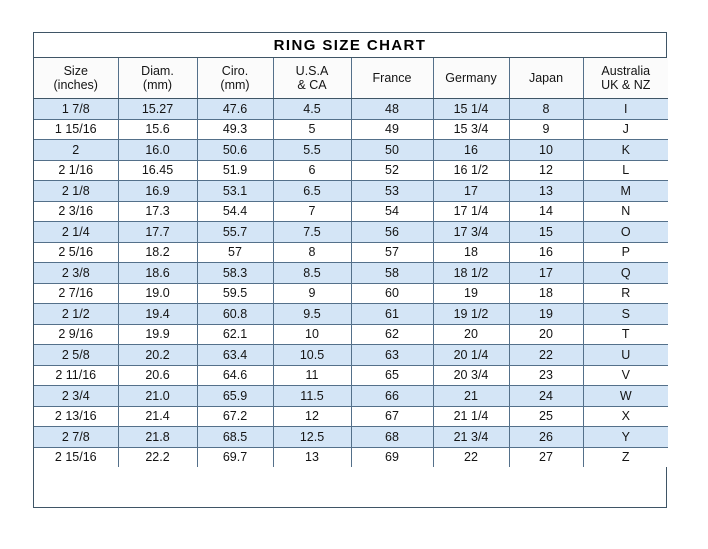  Describe the element at coordinates (392, 437) in the screenshot. I see `table-cell: 68` at that location.